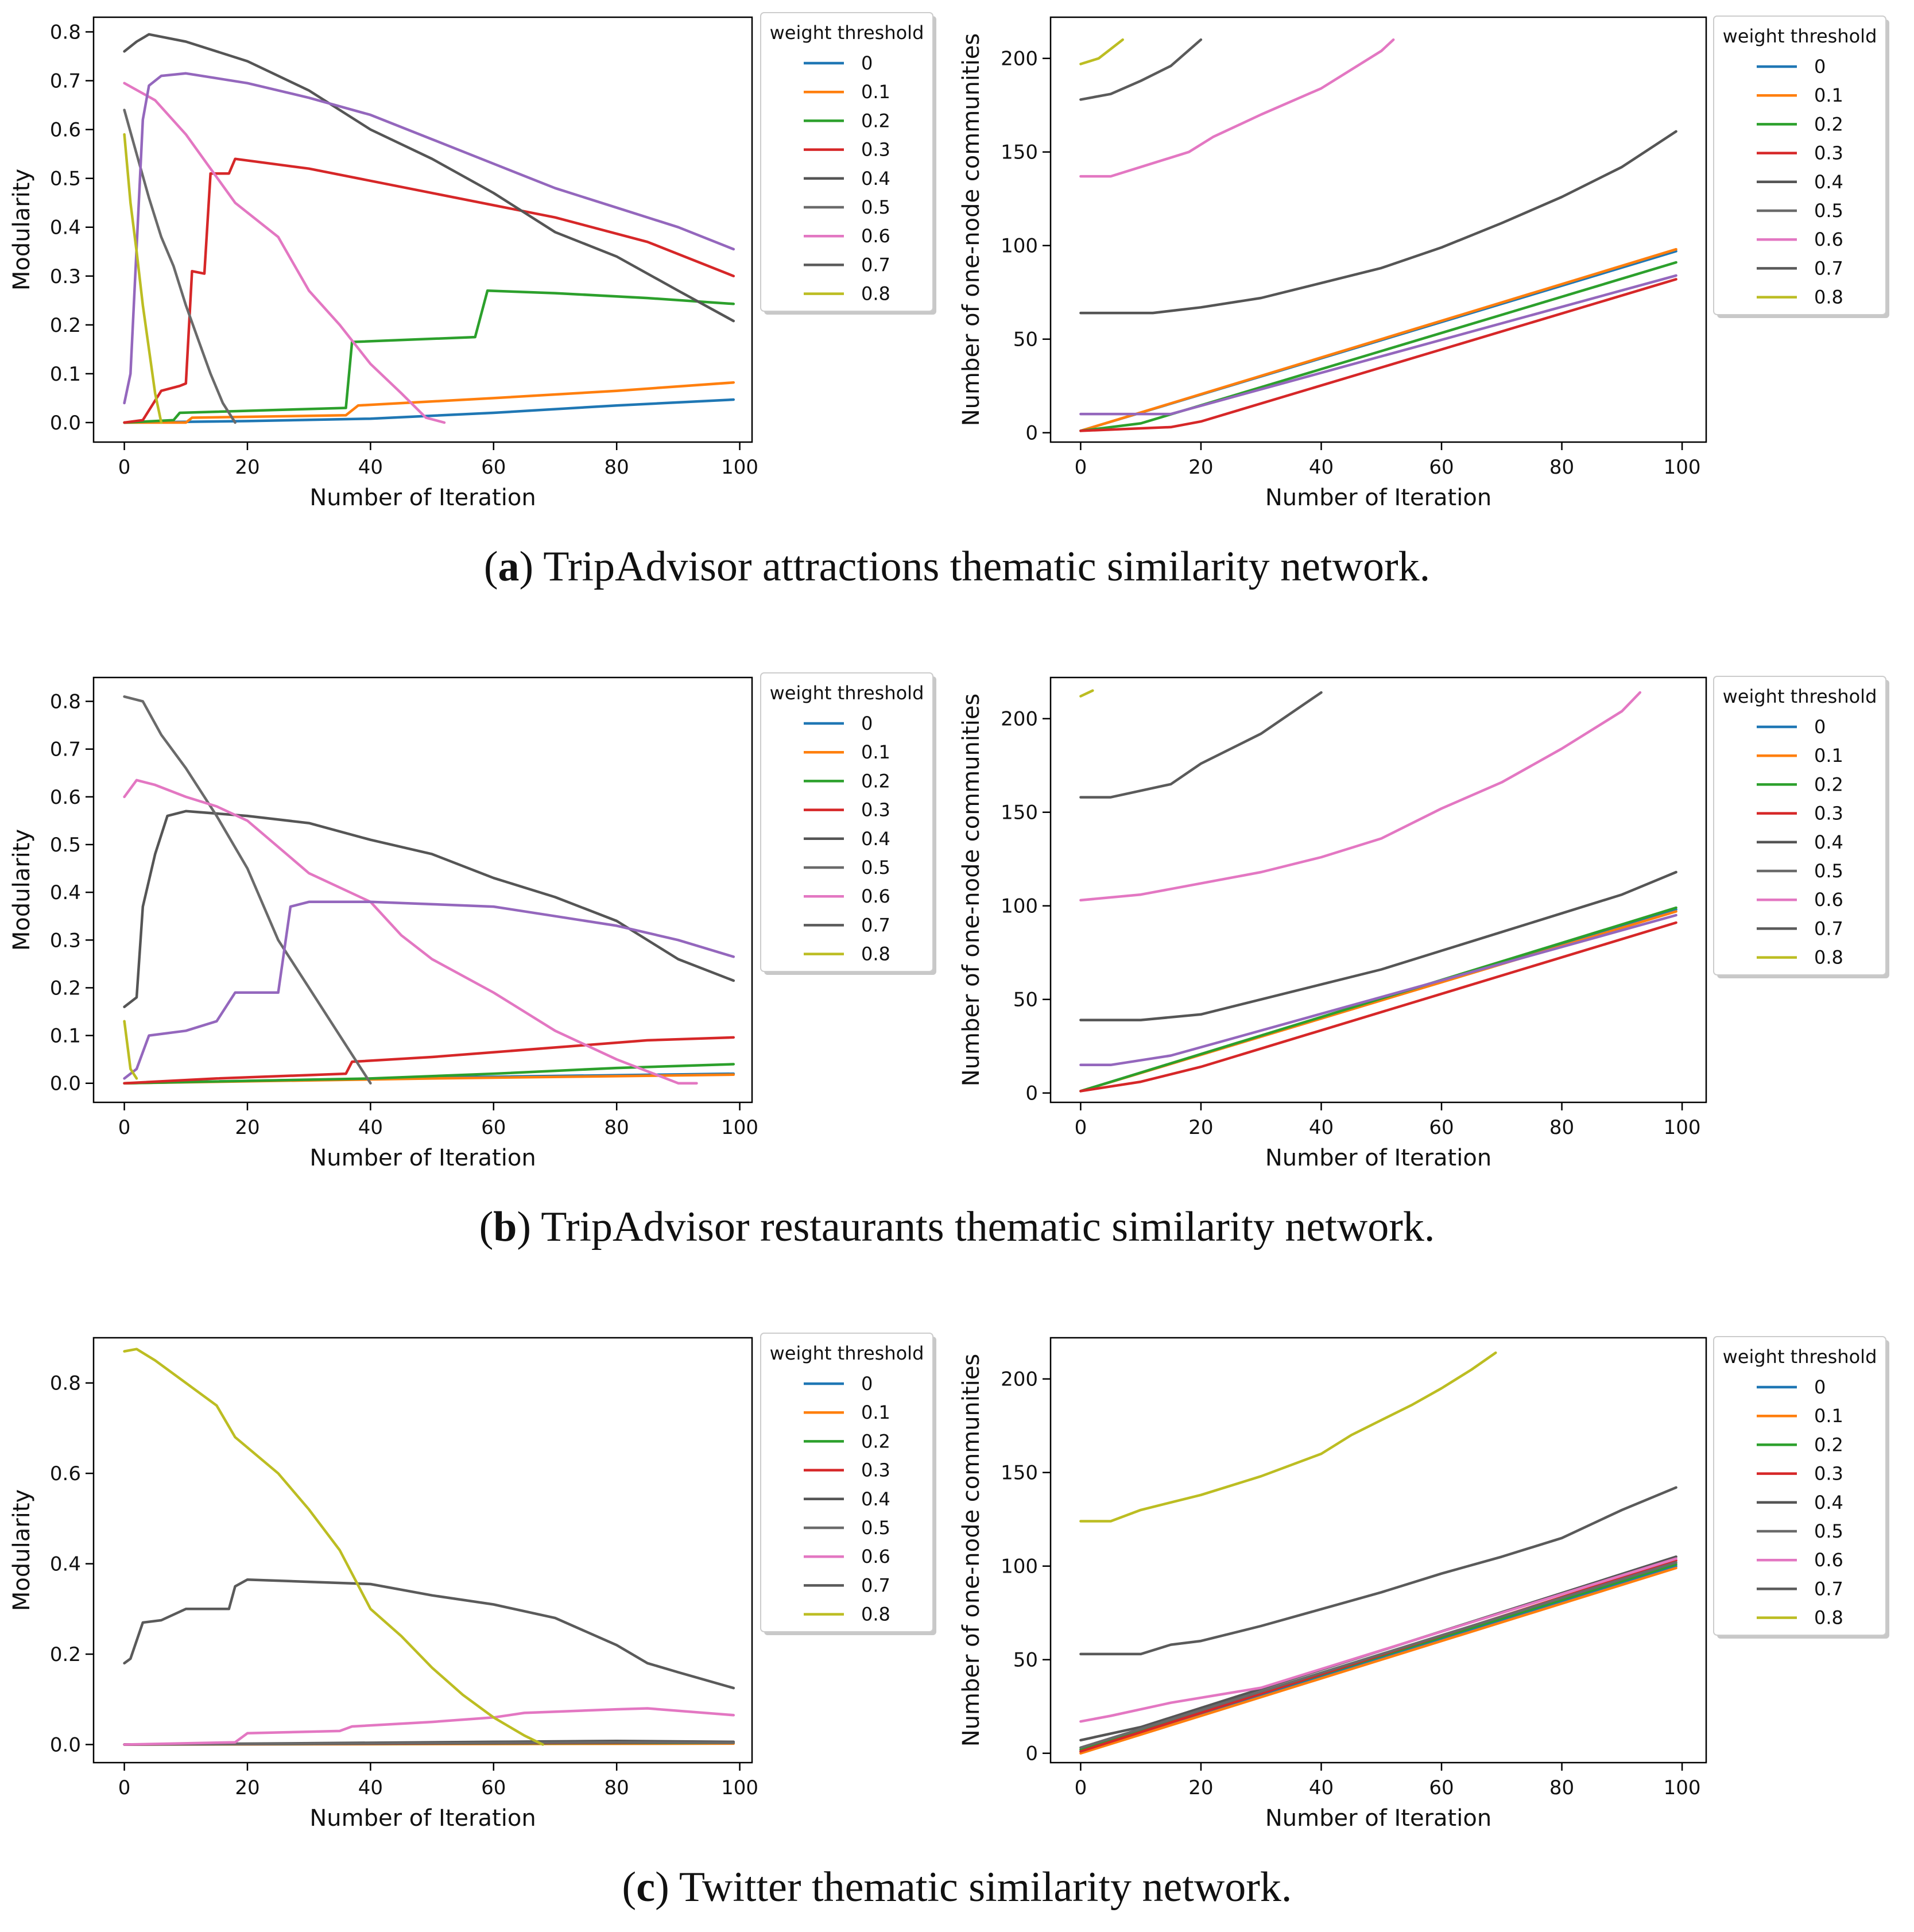  Describe the element at coordinates (493, 1787) in the screenshot. I see `x-tick-label: 60` at that location.